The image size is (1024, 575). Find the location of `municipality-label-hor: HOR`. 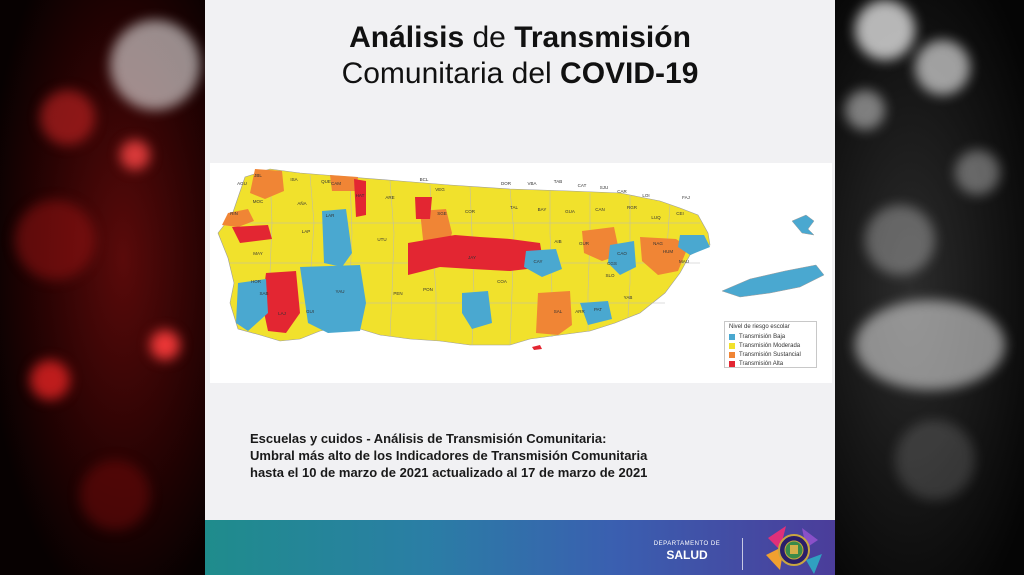

municipality-label-hor: HOR is located at coordinates (256, 281).